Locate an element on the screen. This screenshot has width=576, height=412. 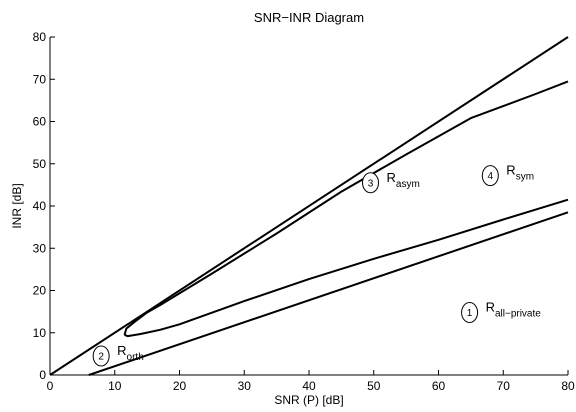
y-tick-label: 80 is located at coordinates (40, 37).